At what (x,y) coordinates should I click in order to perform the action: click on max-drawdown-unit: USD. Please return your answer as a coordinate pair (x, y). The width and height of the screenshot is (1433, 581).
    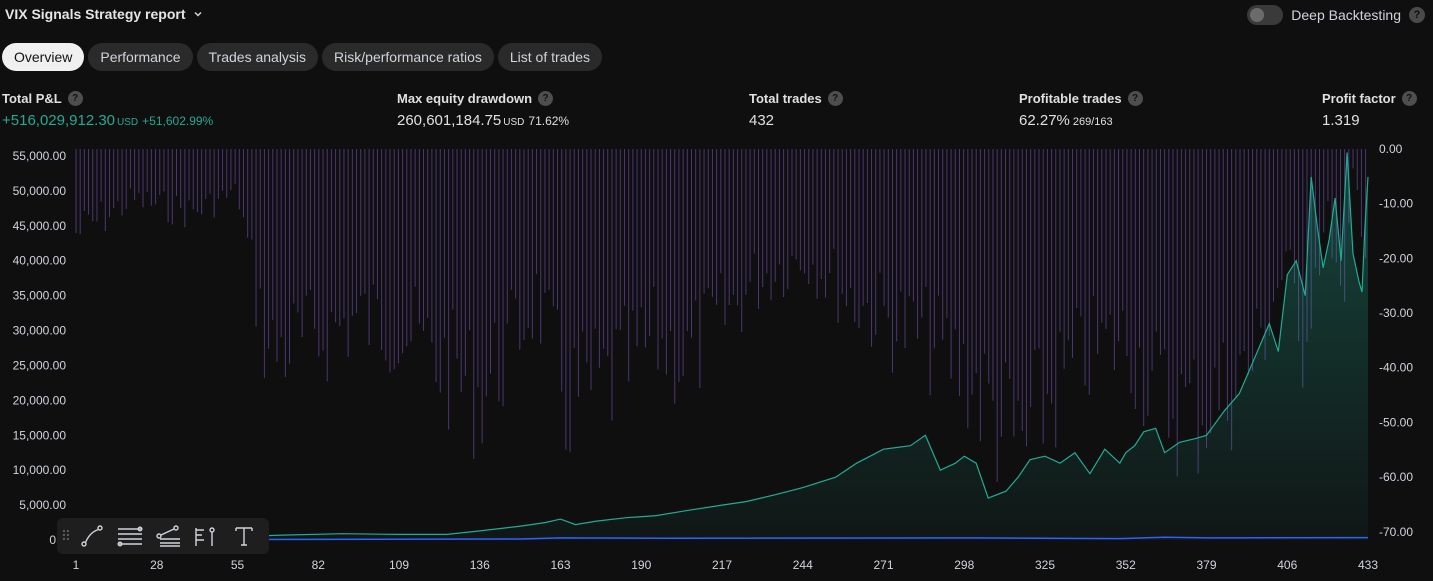
    Looking at the image, I should click on (514, 122).